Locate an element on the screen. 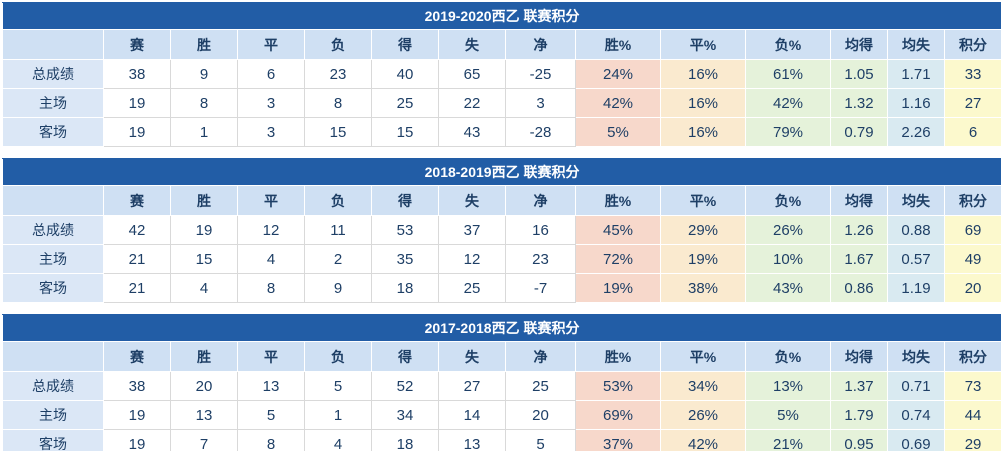 The image size is (1004, 451). stat-cell: 1.37 is located at coordinates (859, 386).